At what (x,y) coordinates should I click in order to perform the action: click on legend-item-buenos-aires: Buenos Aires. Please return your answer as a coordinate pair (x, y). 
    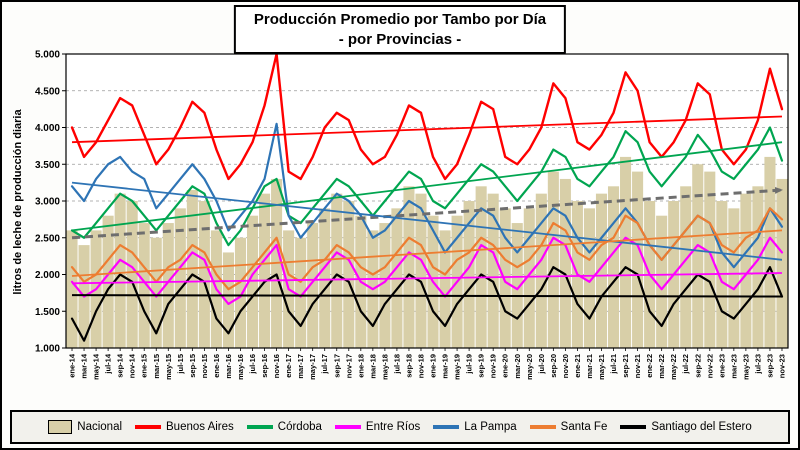
    Looking at the image, I should click on (184, 427).